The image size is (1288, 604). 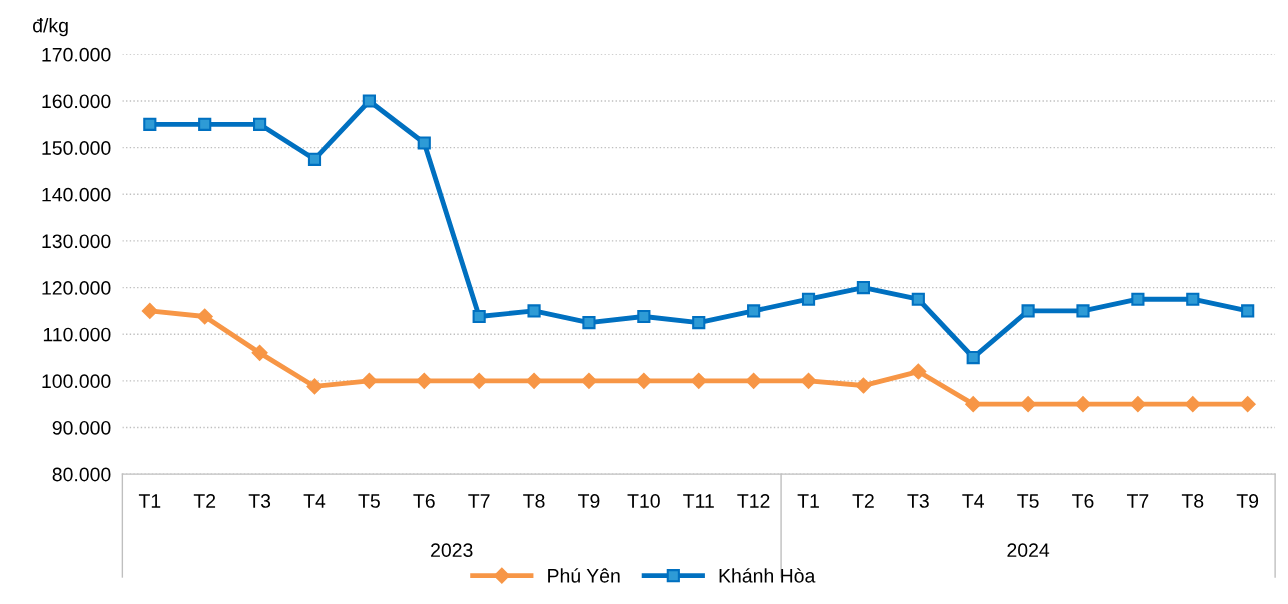 I want to click on text: 2024, so click(x=1028, y=550).